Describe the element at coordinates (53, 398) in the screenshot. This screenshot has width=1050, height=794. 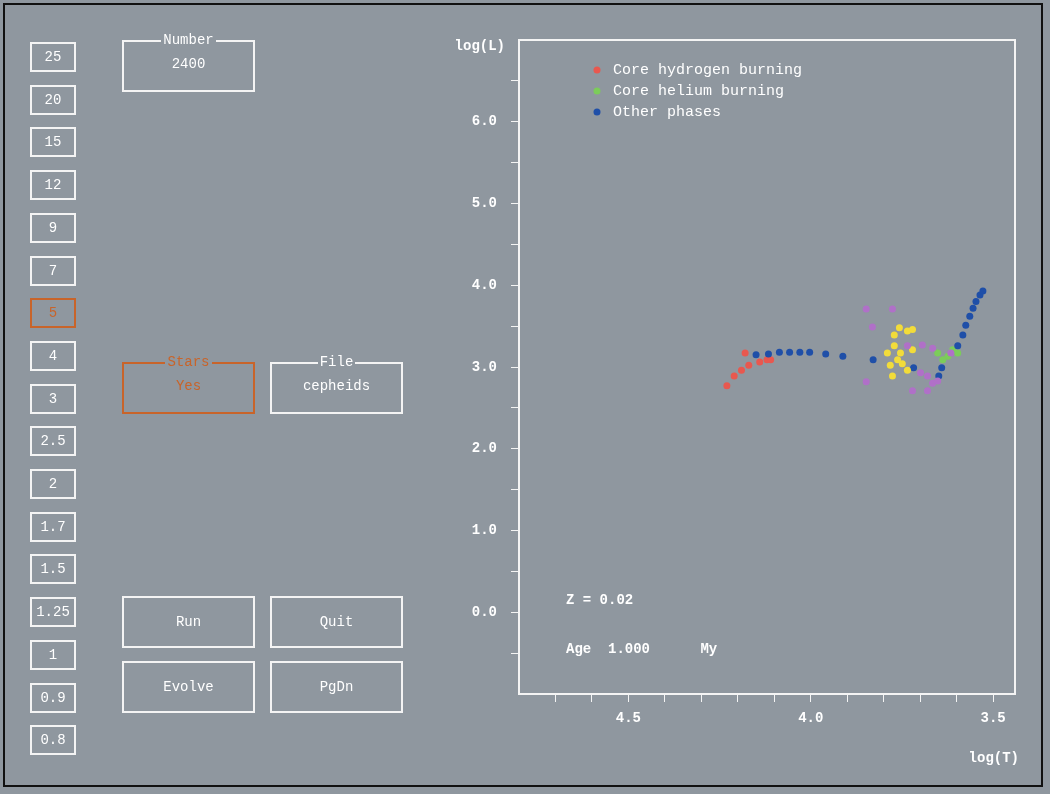
I see `text: 3` at that location.